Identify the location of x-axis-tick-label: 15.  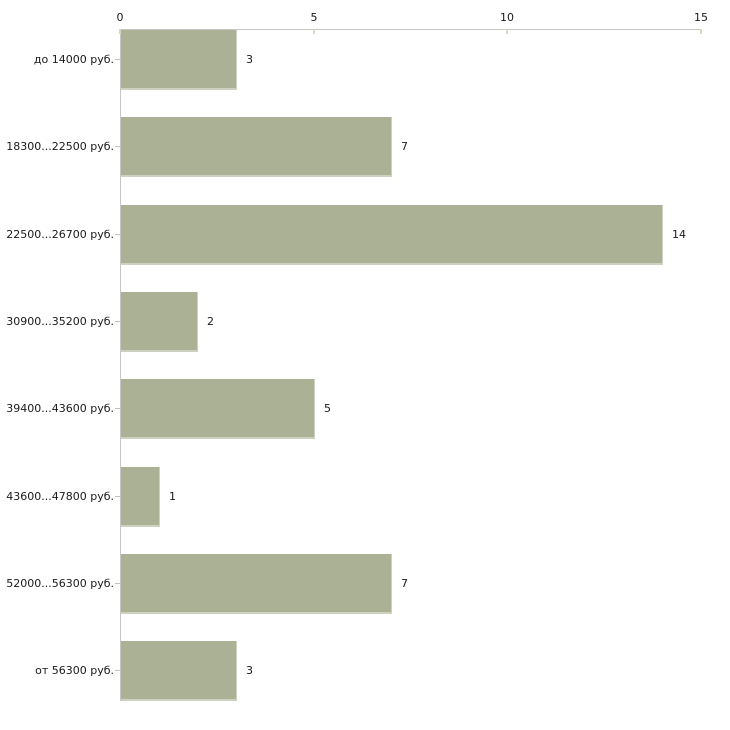
(701, 17).